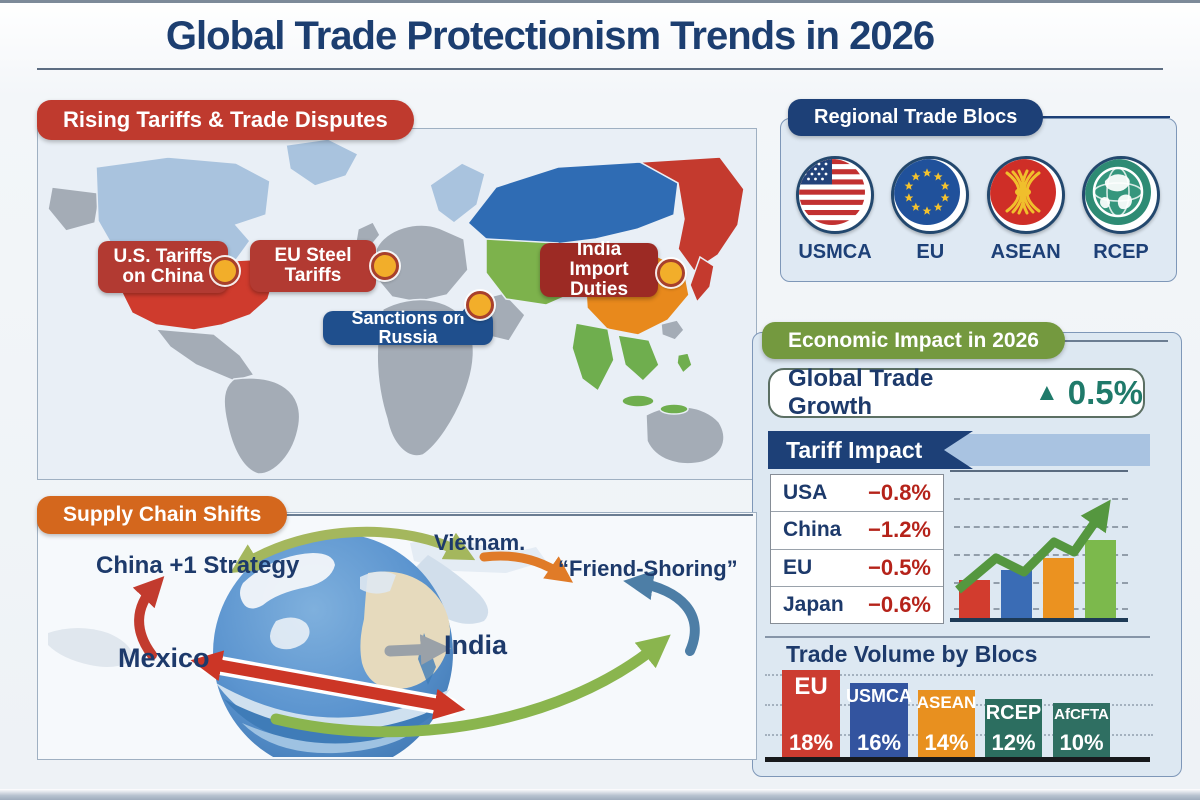 This screenshot has height=800, width=1200. Describe the element at coordinates (1085, 117) in the screenshot. I see `blocs-banner-line` at that location.